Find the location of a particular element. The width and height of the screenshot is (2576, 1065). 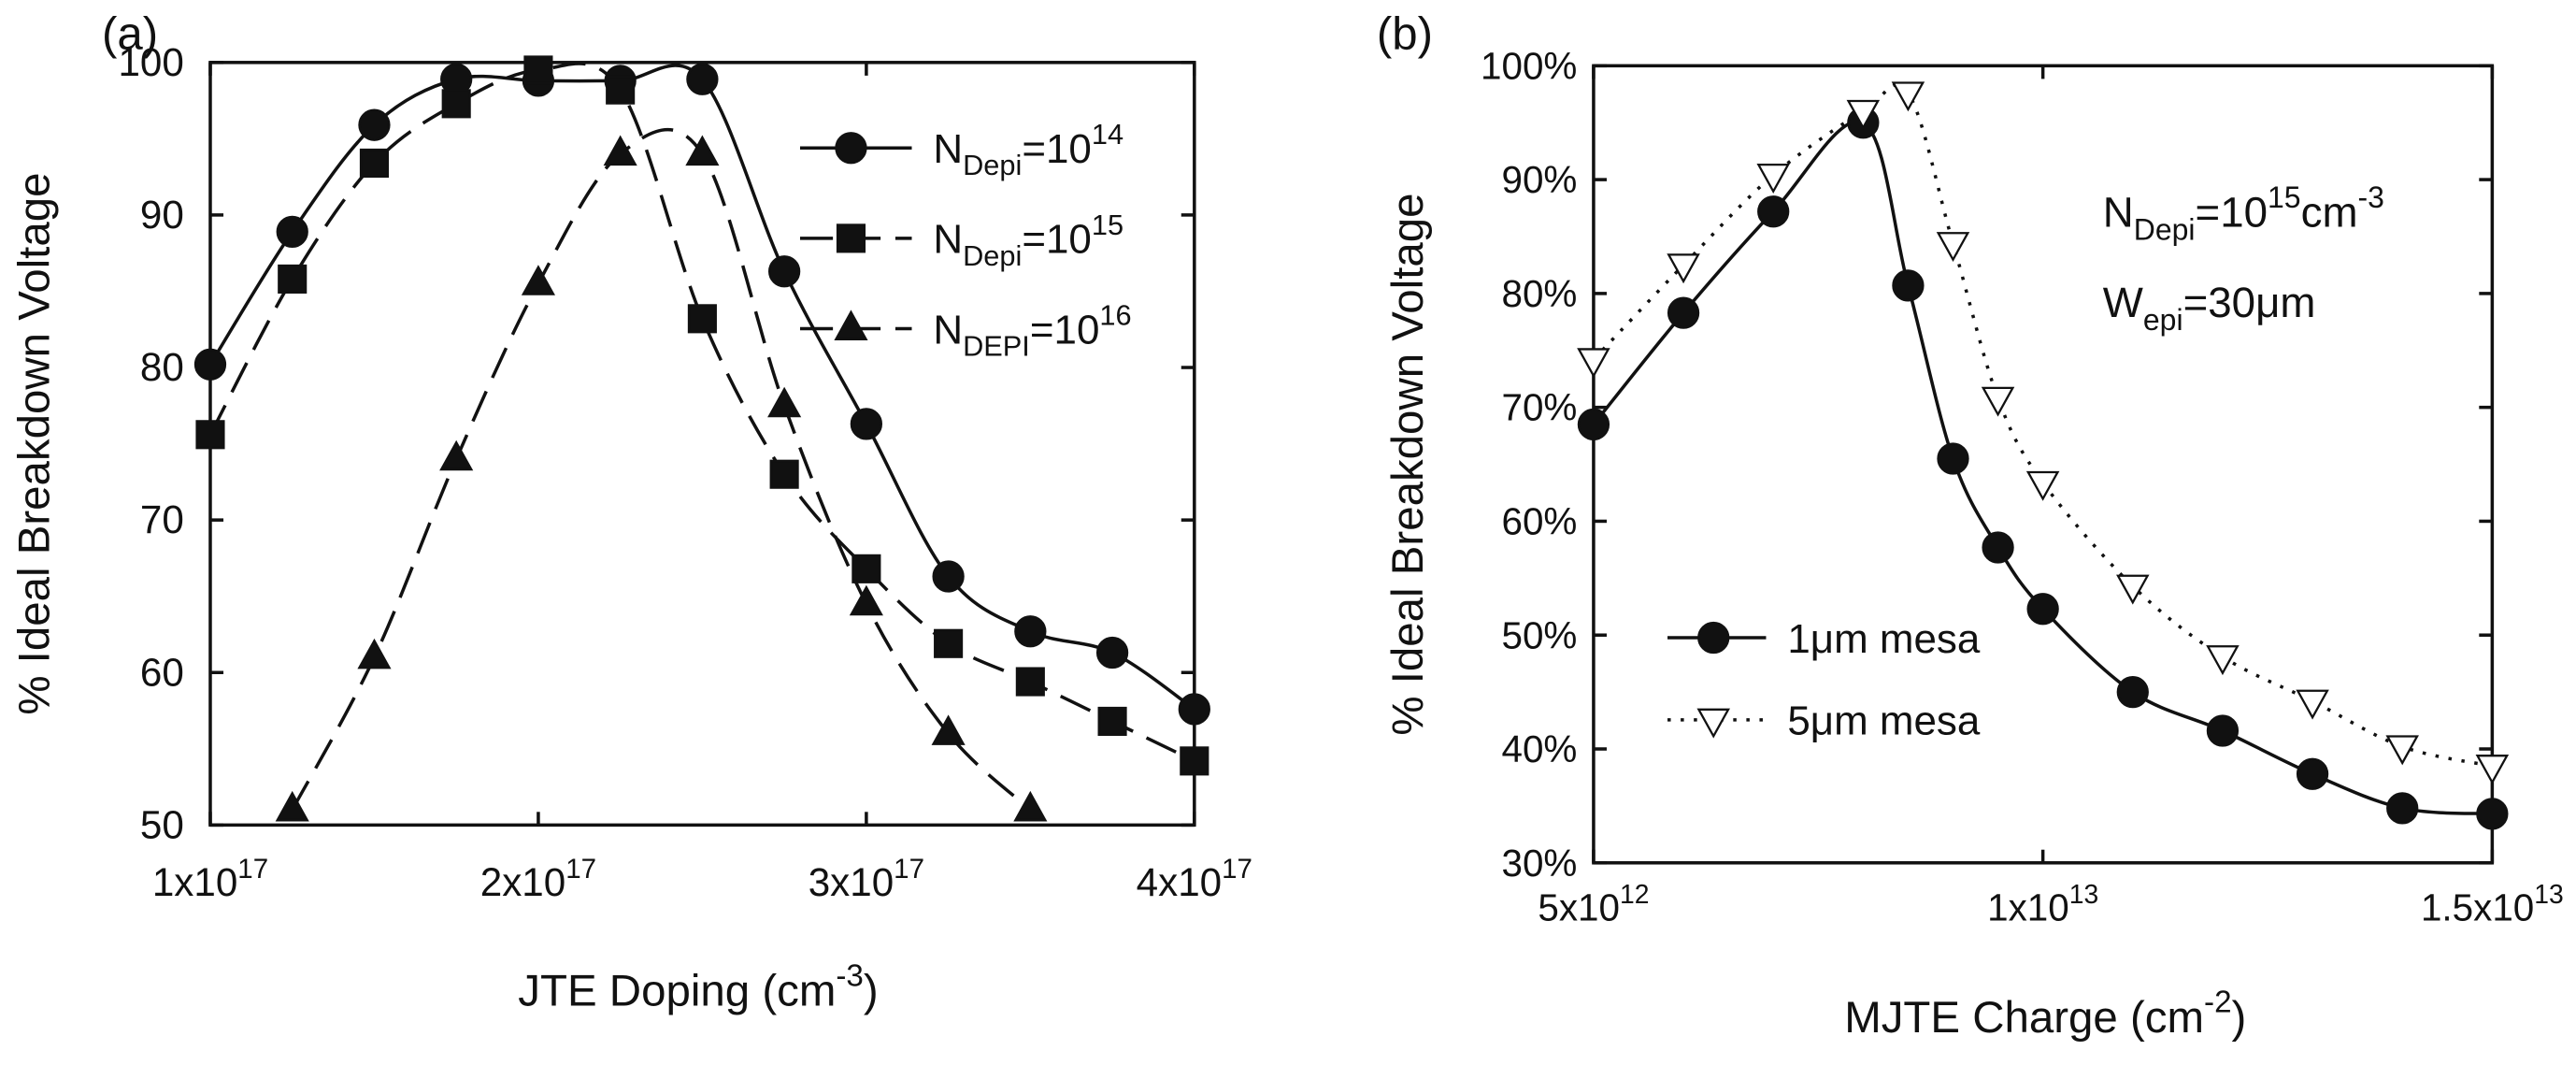

text-part: 2x10 is located at coordinates (522, 882).